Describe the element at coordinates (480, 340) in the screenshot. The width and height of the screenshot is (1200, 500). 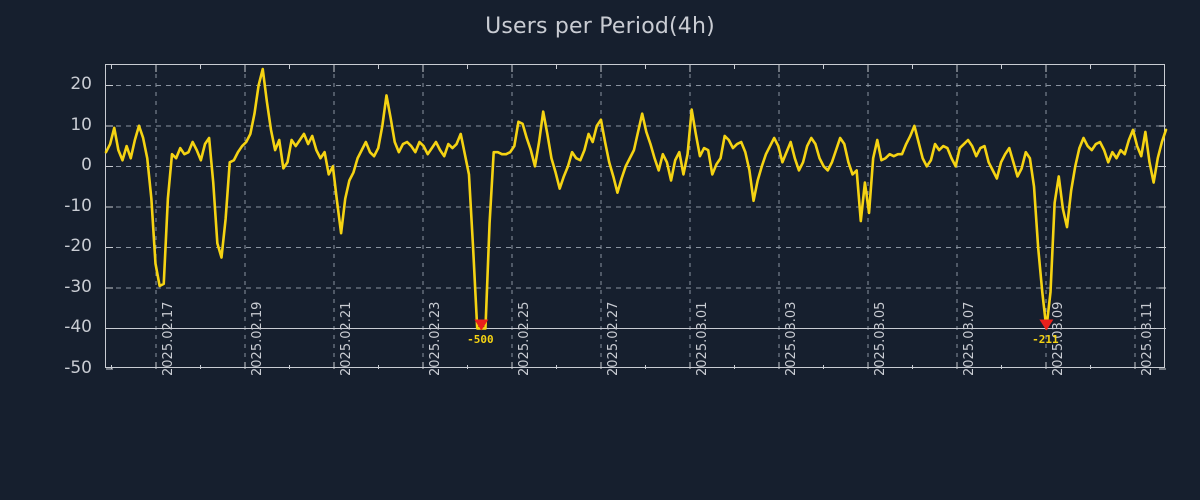
I see `annotation-label: -500` at that location.